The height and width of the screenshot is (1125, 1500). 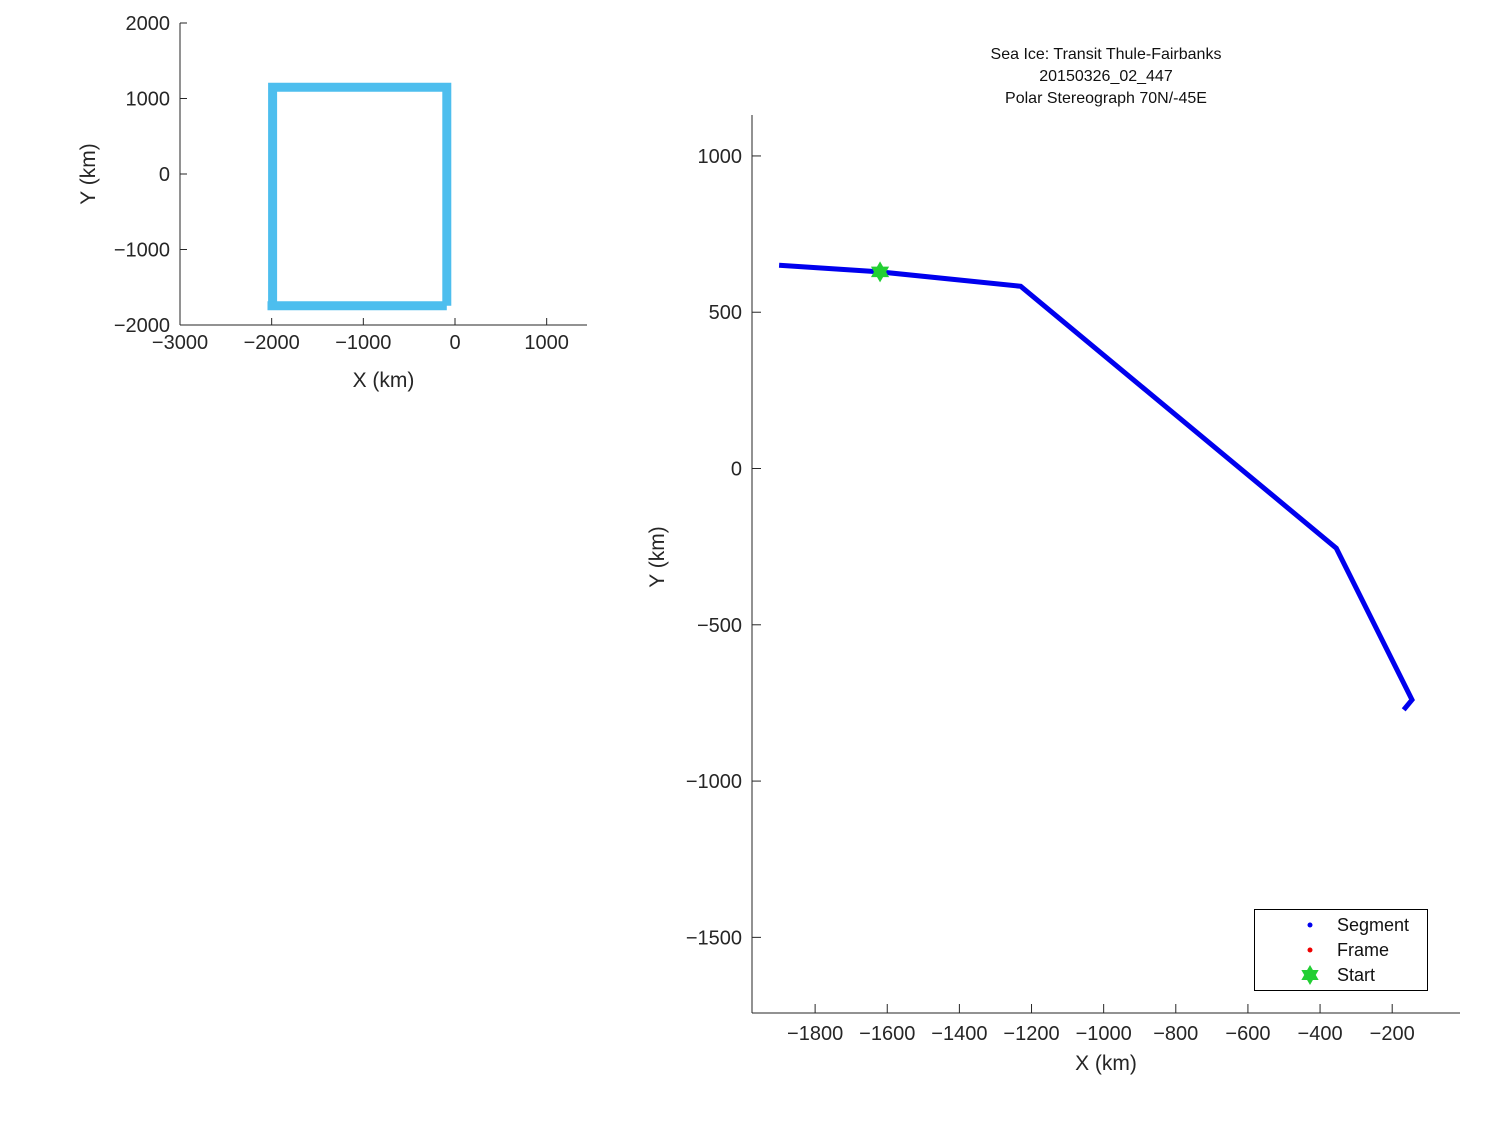 I want to click on overview-y-tick-label: 0, so click(x=164, y=175).